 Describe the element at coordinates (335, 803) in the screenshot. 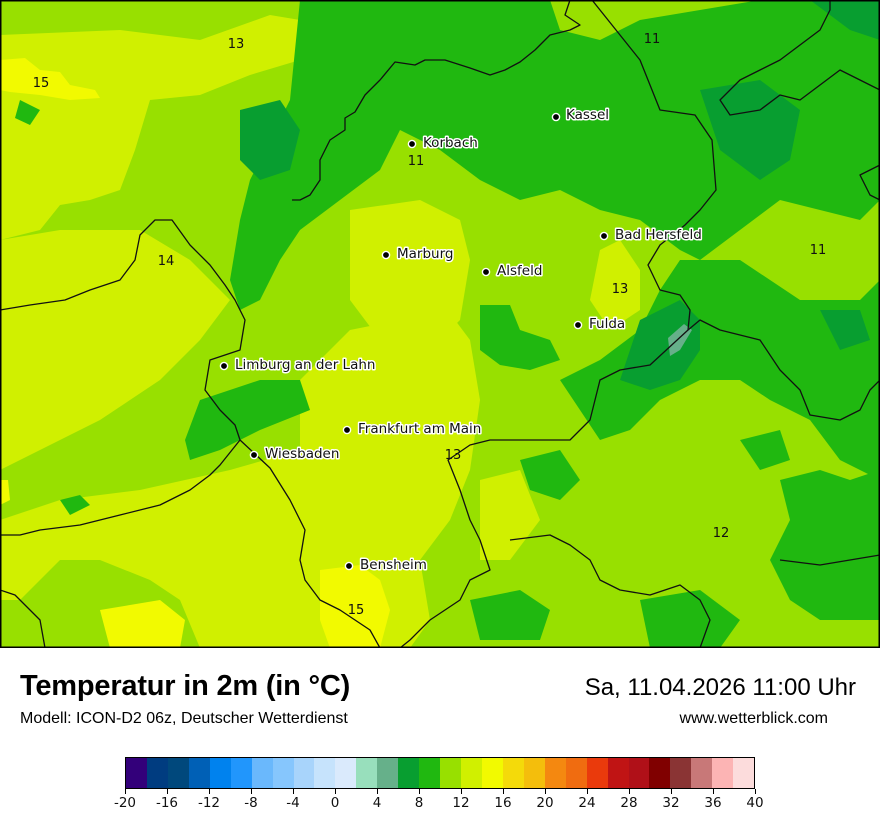

I see `colorbar-tick-label: 0` at that location.